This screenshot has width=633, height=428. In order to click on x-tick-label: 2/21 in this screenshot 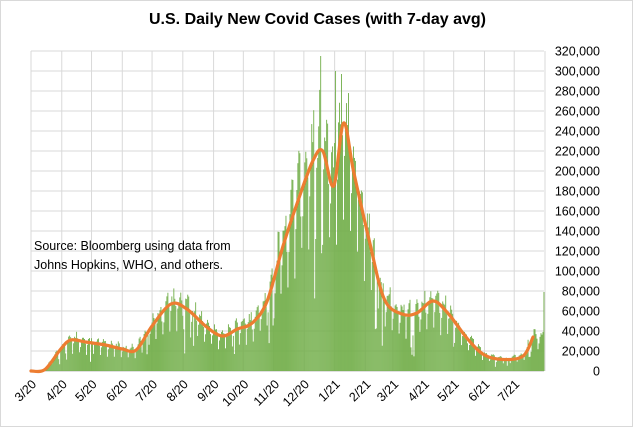, I will do `click(359, 390)`.